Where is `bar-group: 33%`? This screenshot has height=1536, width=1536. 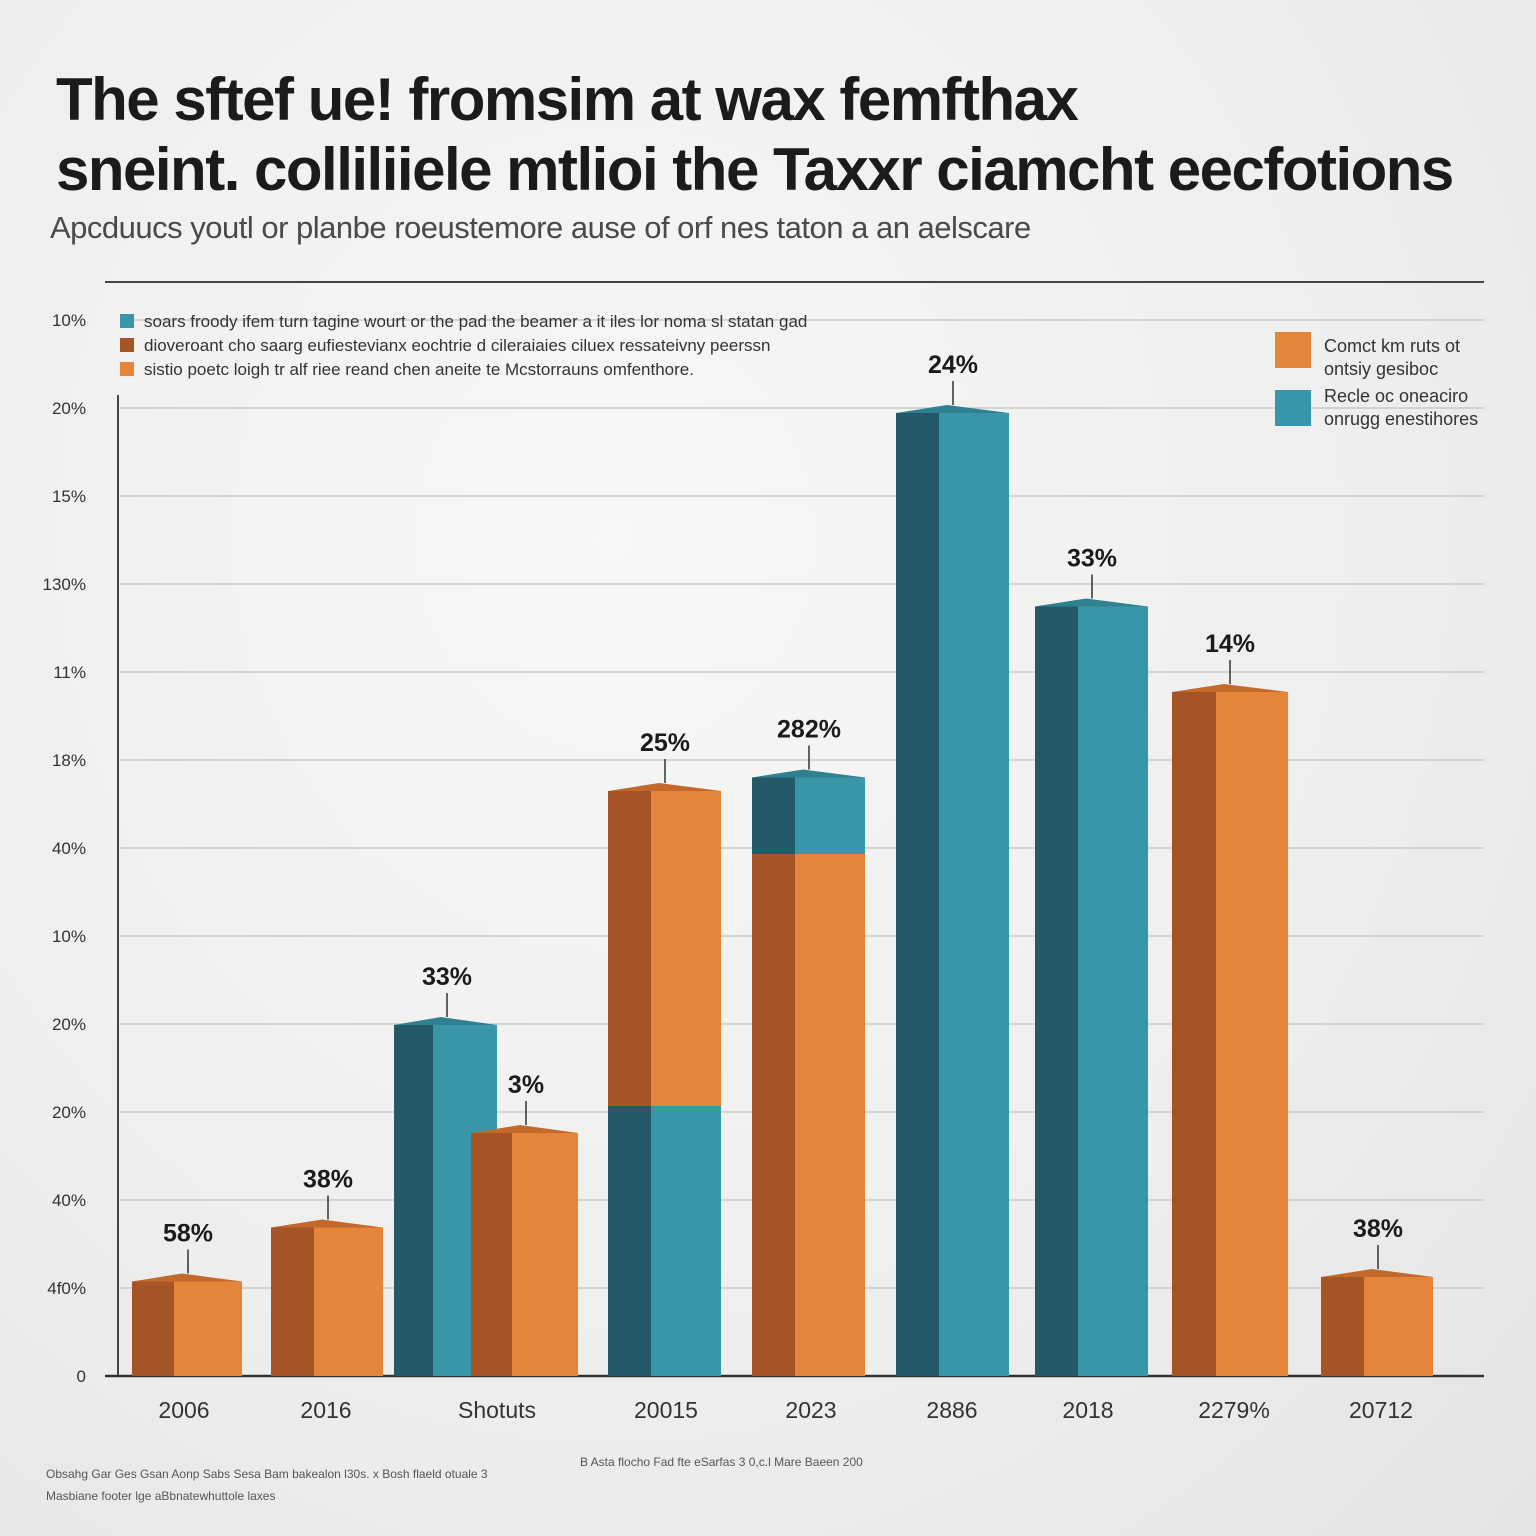
bar-group: 33% is located at coordinates (1091, 960).